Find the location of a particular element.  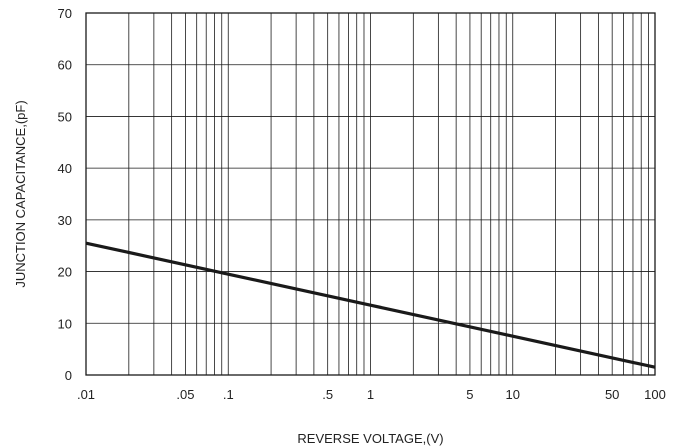

x-axis-label: REVERSE VOLTAGE,(V) is located at coordinates (370, 438).